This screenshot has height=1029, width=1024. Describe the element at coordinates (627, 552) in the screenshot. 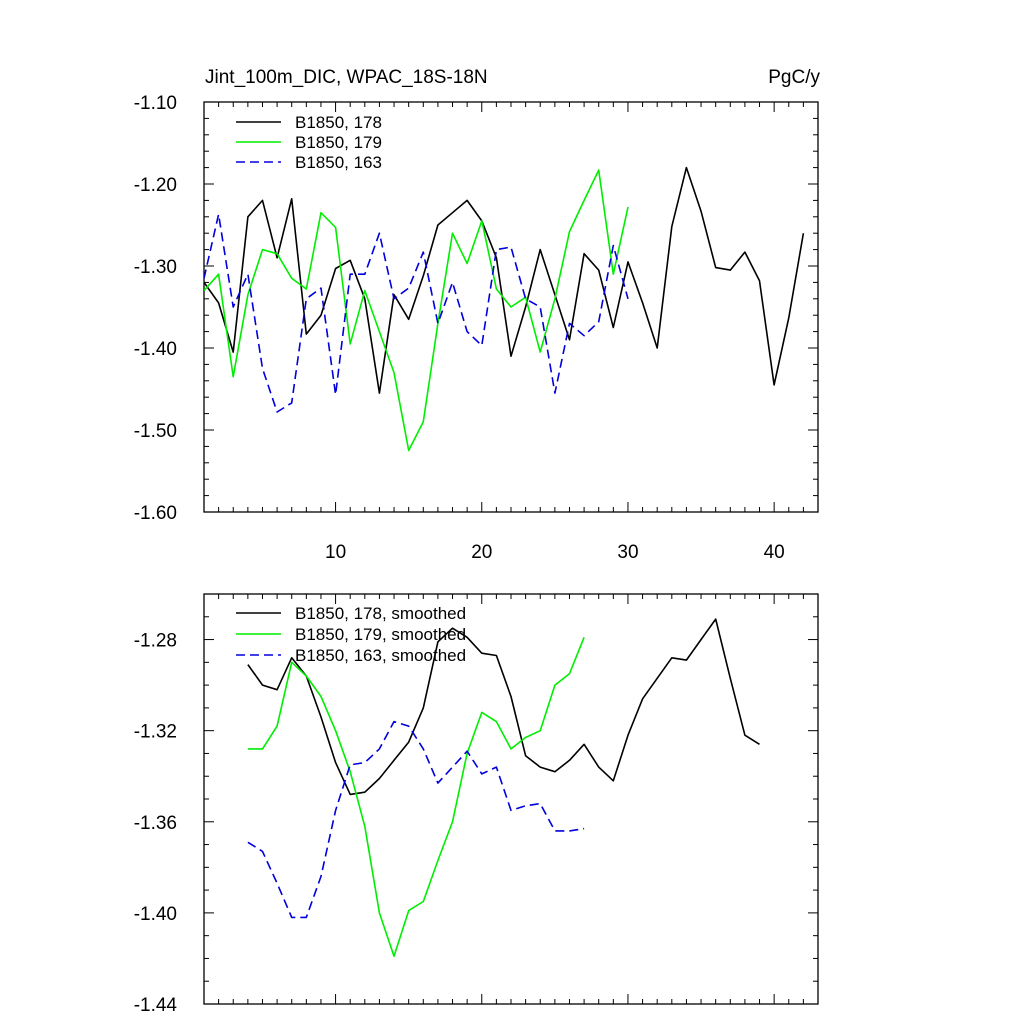

I see `panel1-x-tick-label: 30` at that location.